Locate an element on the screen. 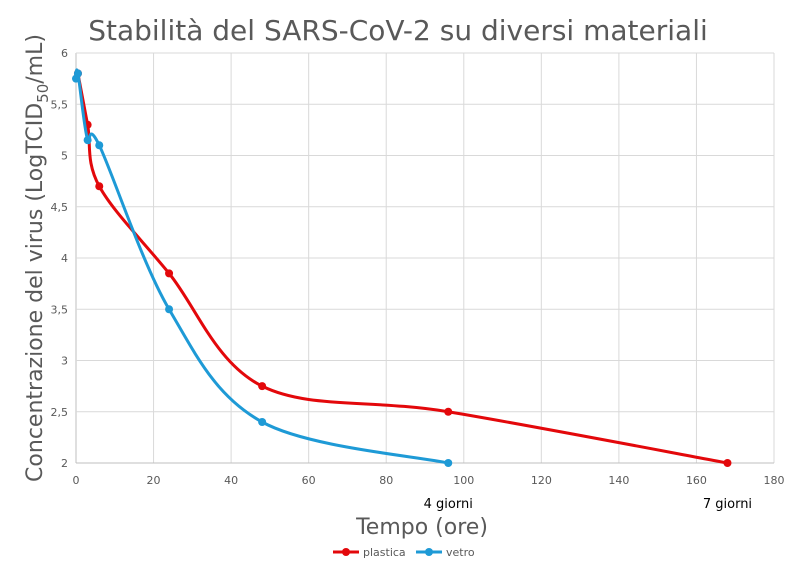 The width and height of the screenshot is (800, 576). x-tick-label: 60 is located at coordinates (309, 480).